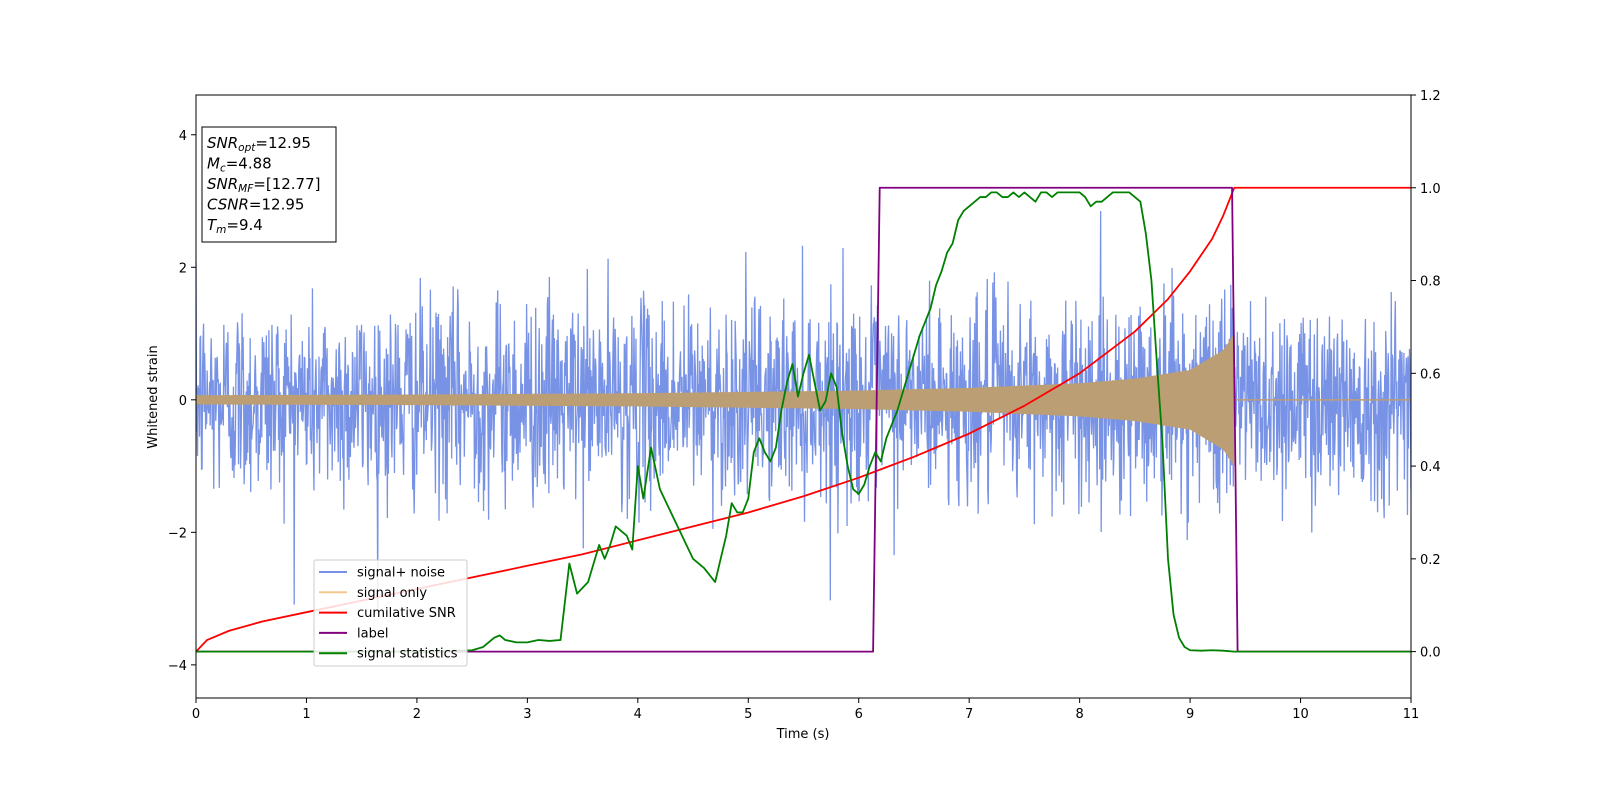 The width and height of the screenshot is (1600, 800). I want to click on series-signal-only, so click(715, 400).